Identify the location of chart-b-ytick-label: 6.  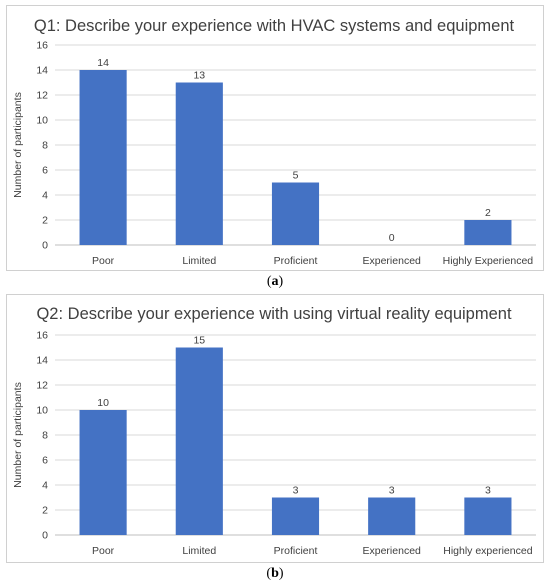
(45, 461).